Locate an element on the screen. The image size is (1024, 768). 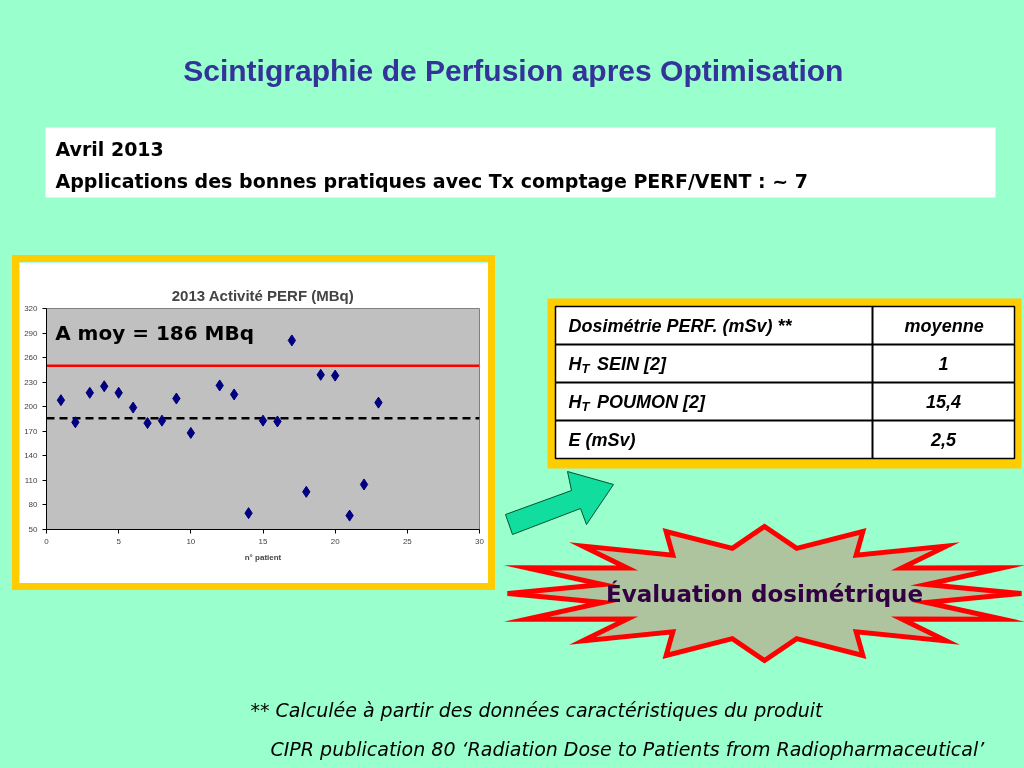
y-tick-label: 230 is located at coordinates (31, 382).